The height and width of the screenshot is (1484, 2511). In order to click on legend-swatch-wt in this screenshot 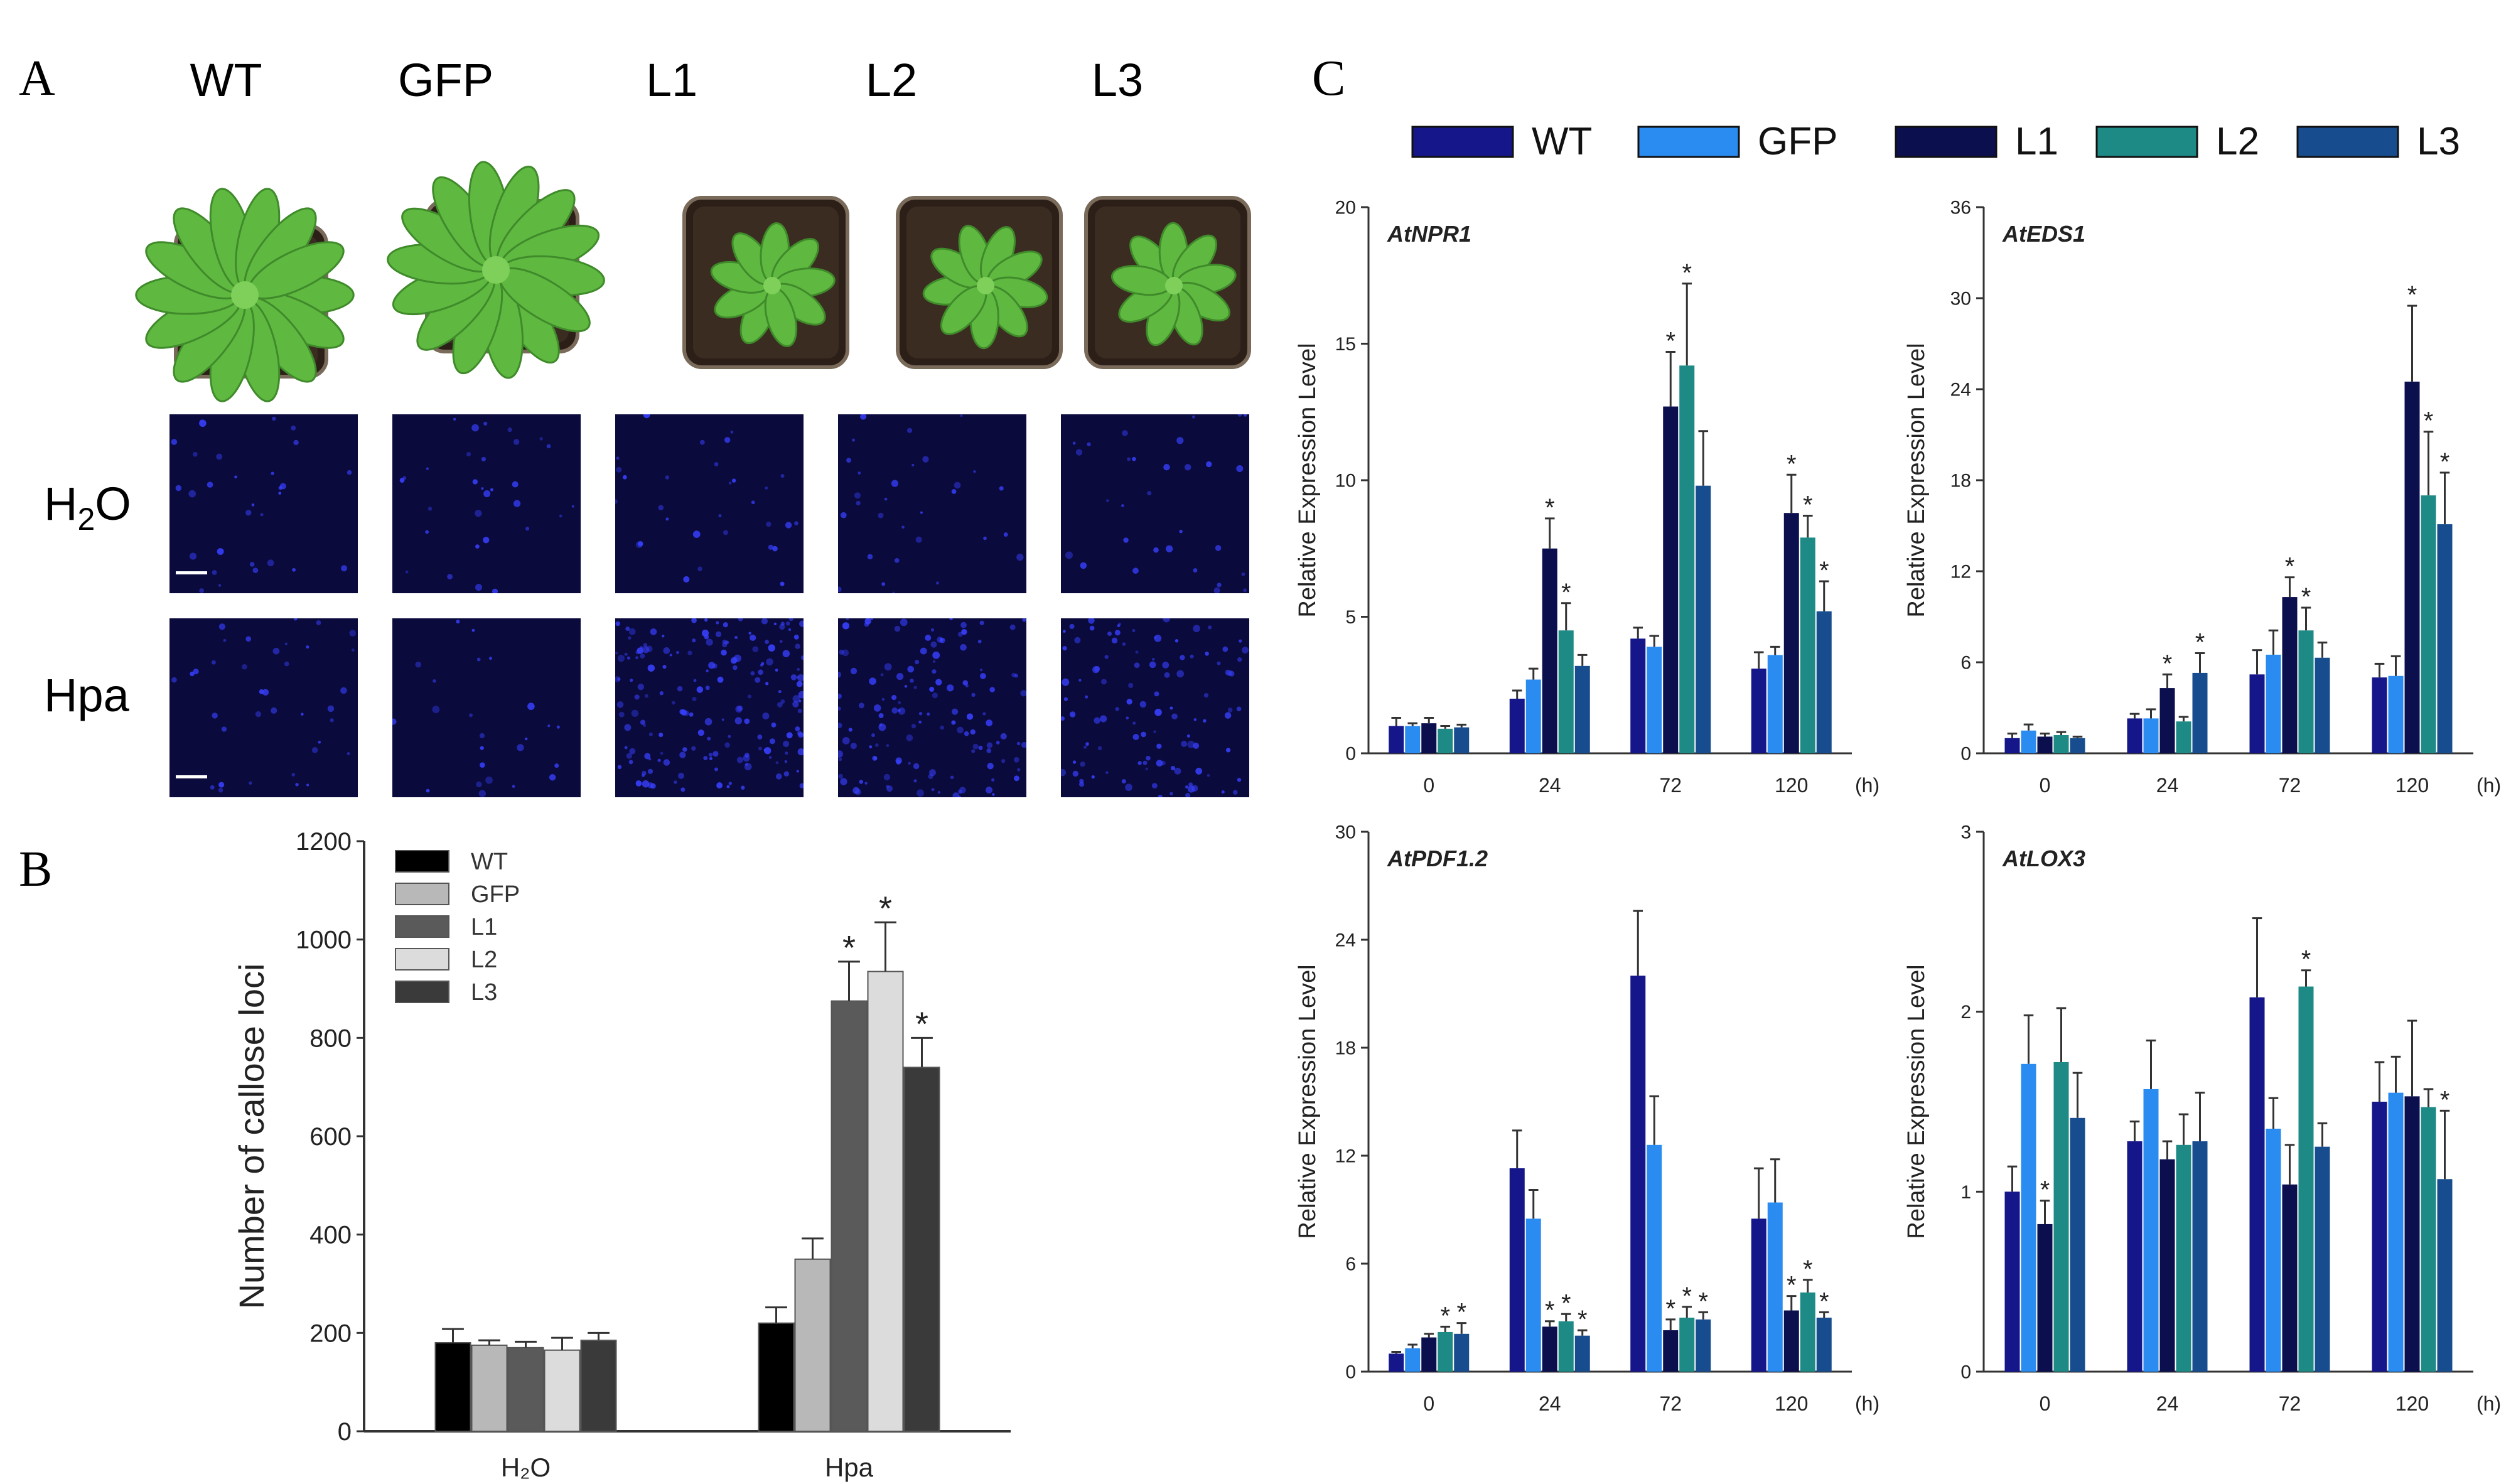, I will do `click(422, 861)`.